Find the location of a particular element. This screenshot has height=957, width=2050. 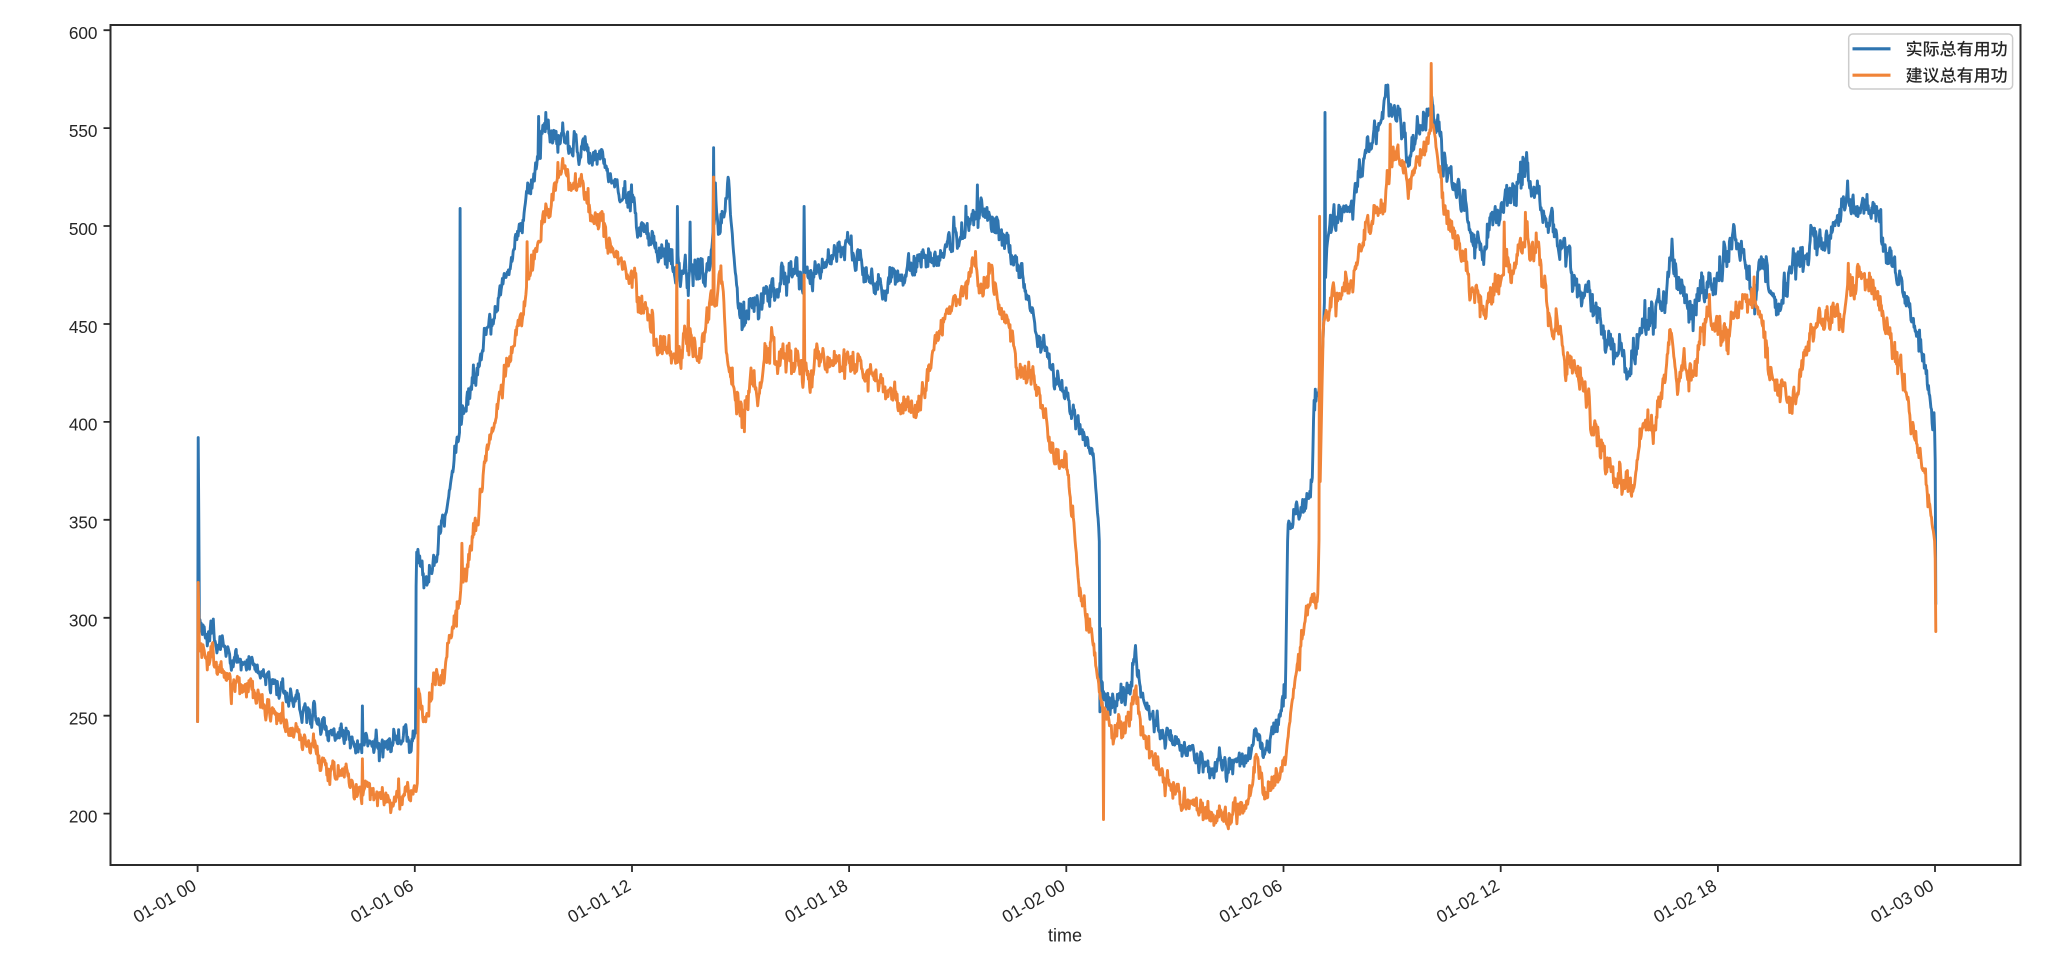

svg-text: time is located at coordinates (1065, 936).